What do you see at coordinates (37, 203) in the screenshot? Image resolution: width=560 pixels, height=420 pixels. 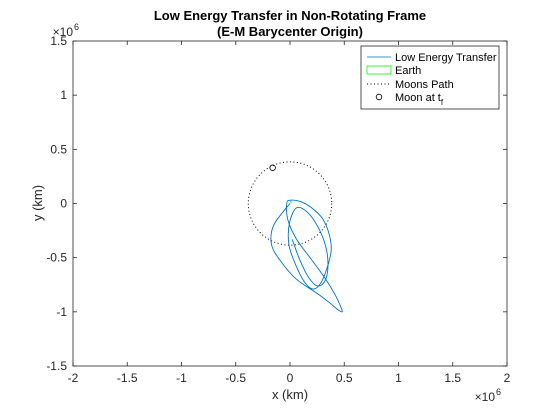 I see `y-axis-label: y (km)` at bounding box center [37, 203].